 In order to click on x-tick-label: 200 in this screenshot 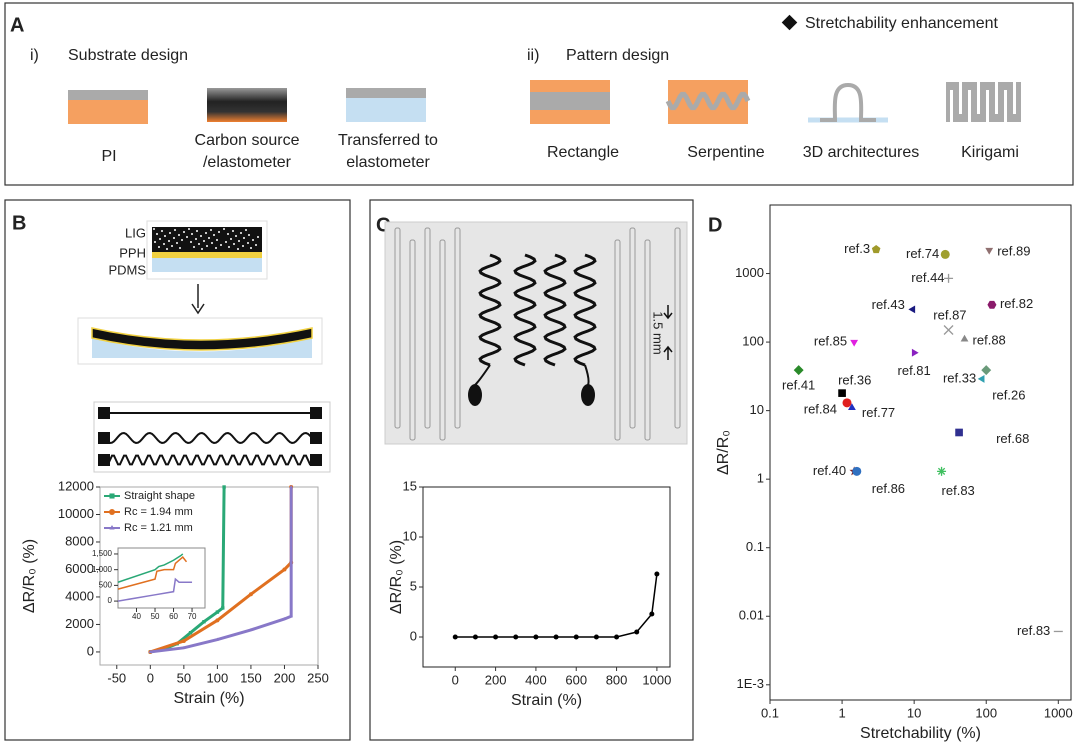, I will do `click(285, 677)`.